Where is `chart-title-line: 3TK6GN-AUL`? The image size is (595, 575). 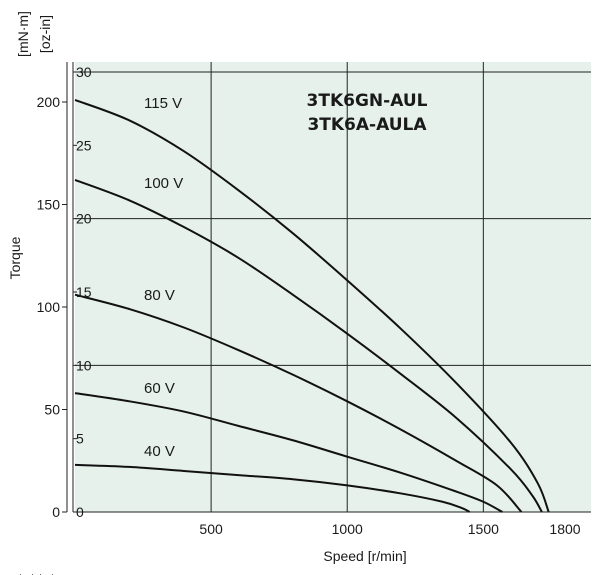 chart-title-line: 3TK6GN-AUL is located at coordinates (367, 101).